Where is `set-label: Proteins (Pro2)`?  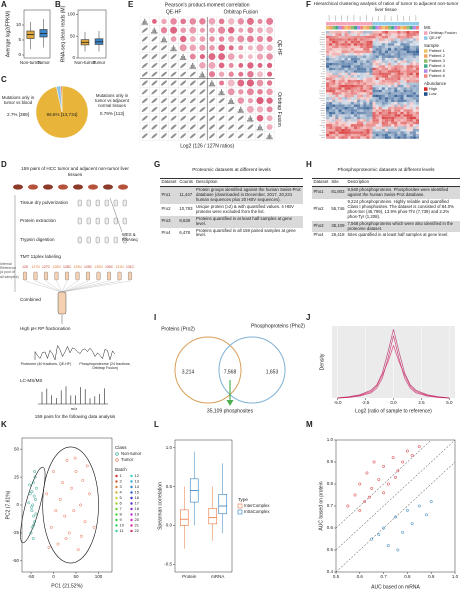 set-label: Proteins (Pro2) is located at coordinates (178, 329).